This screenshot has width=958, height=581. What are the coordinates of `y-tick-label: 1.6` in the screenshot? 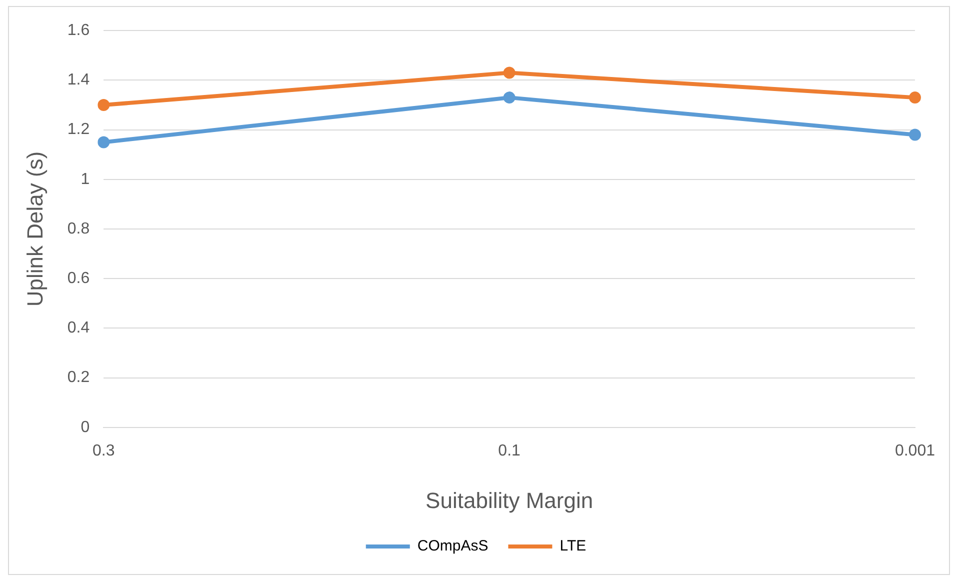 It's located at (78, 31).